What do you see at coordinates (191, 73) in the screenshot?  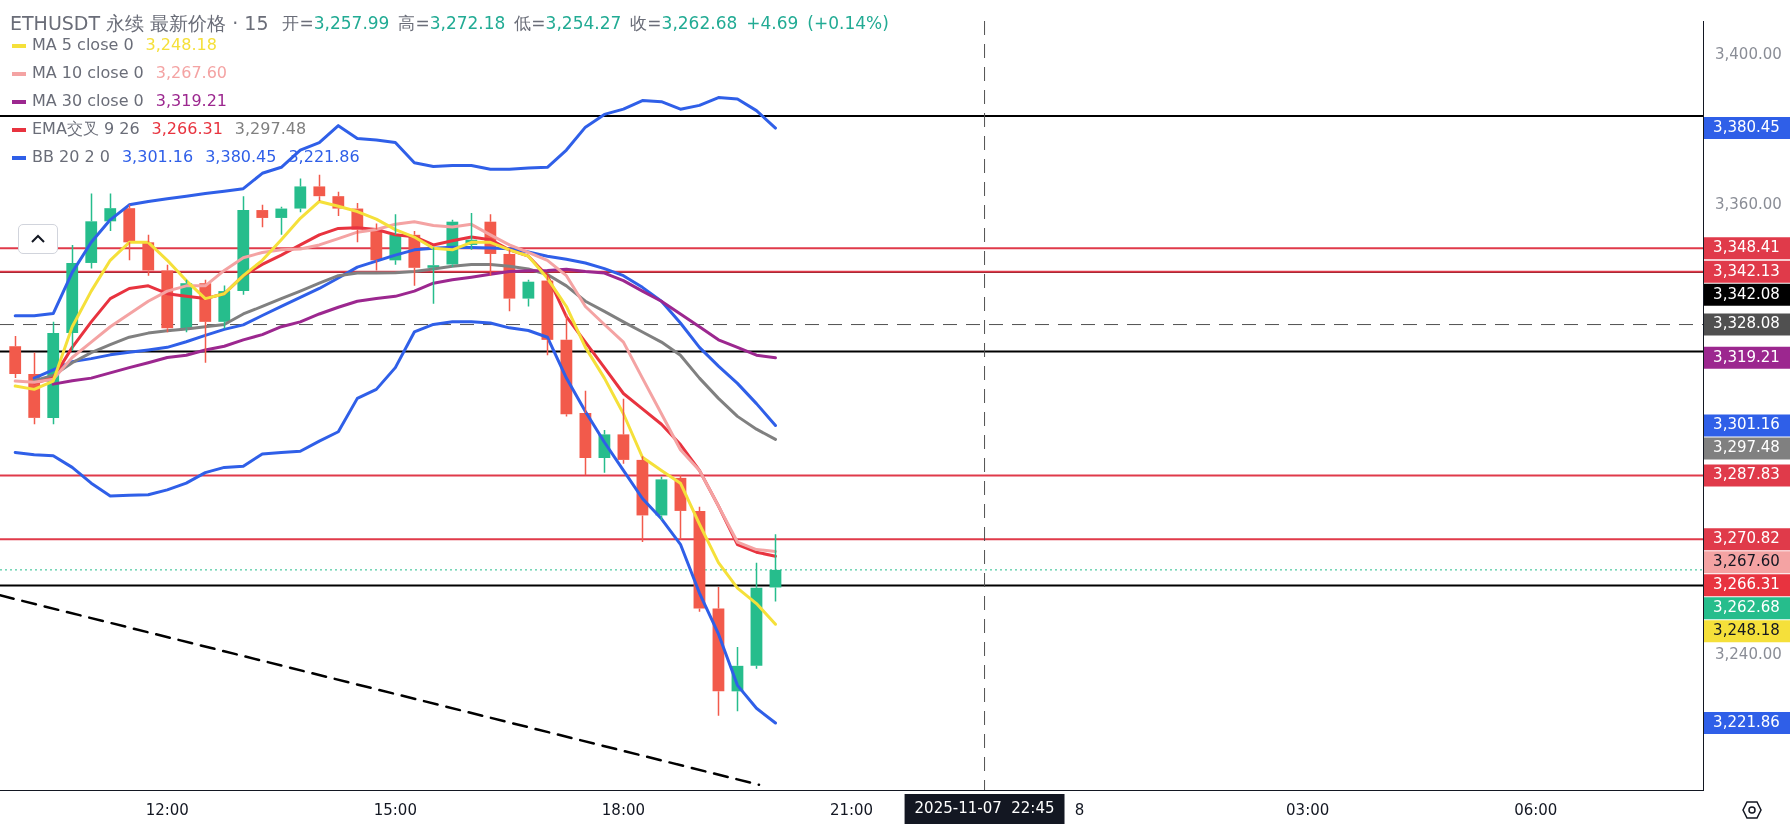 I see `annotation: 3,267.60` at bounding box center [191, 73].